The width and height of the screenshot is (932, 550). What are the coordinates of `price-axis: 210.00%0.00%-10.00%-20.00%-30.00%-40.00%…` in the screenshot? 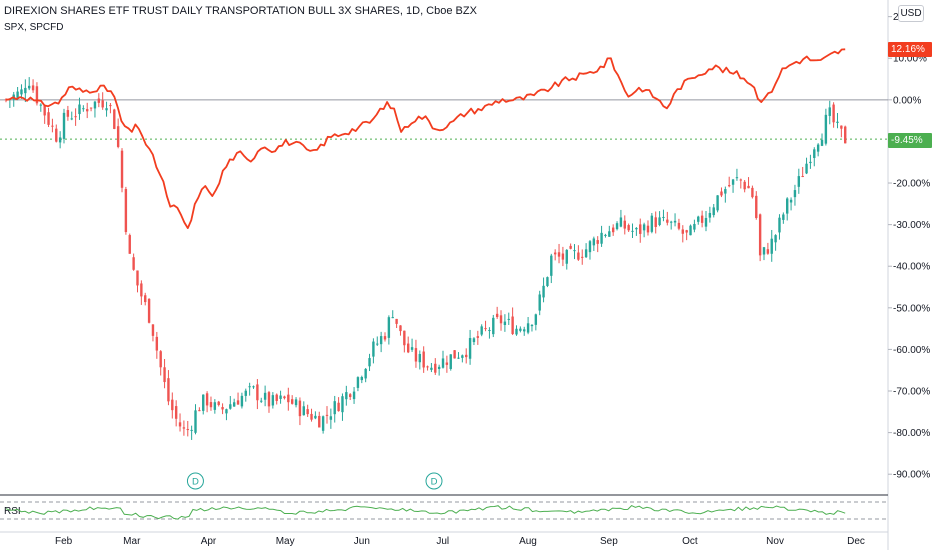 It's located at (909, 246).